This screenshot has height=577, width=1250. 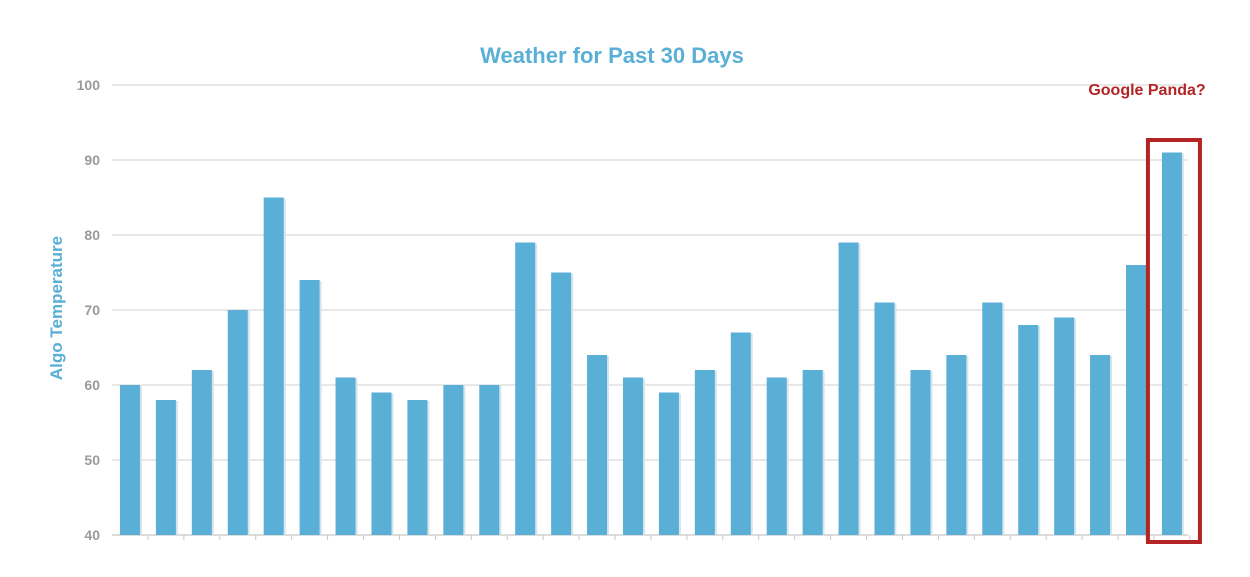 What do you see at coordinates (92, 160) in the screenshot?
I see `y-tick-label: 90` at bounding box center [92, 160].